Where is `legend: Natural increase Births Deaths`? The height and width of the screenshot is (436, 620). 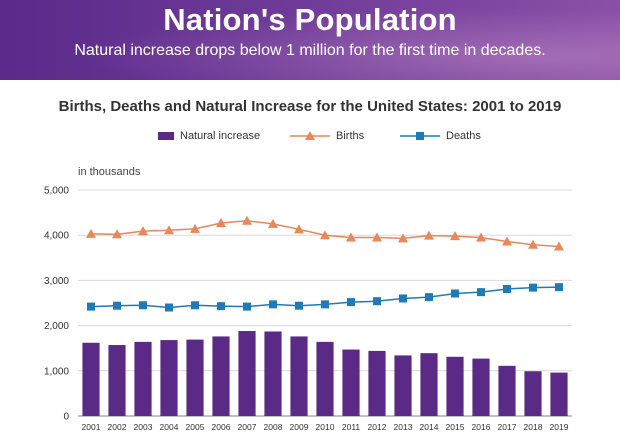 legend: Natural increase Births Deaths is located at coordinates (350, 136).